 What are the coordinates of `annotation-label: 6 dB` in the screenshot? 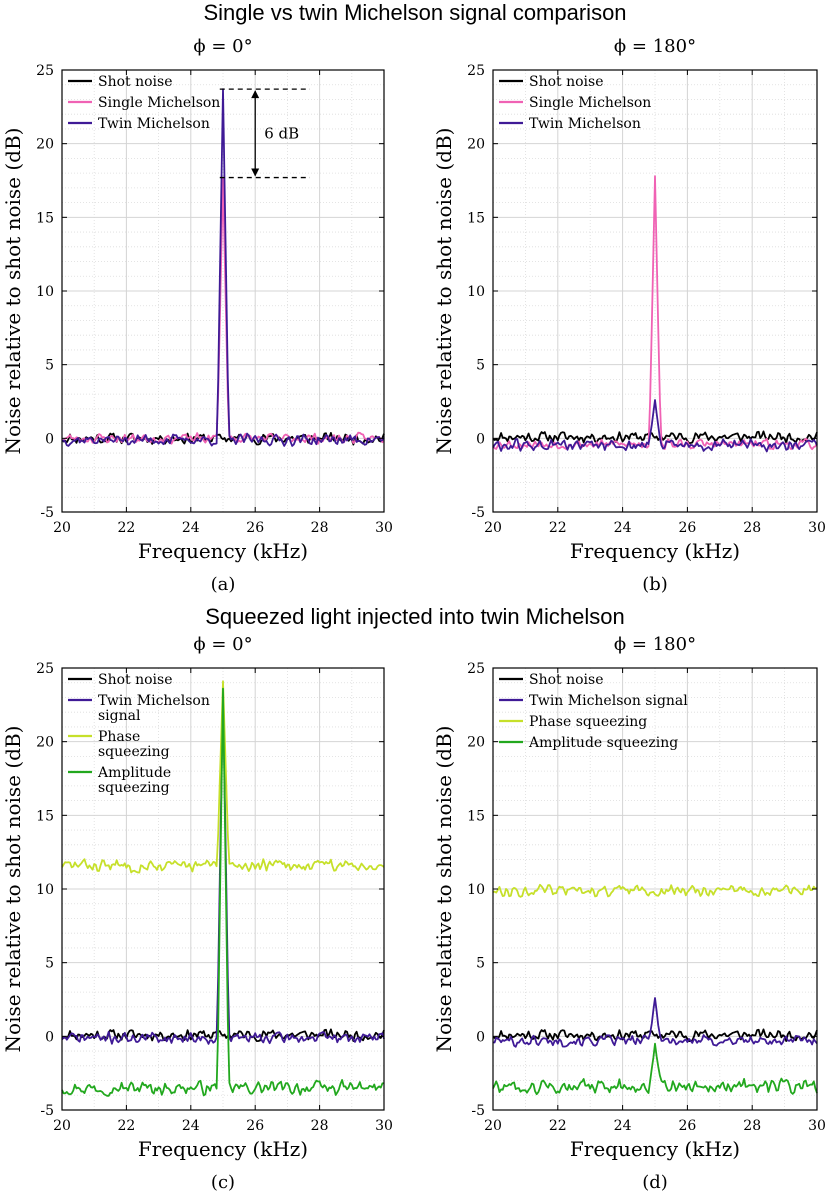 It's located at (281, 133).